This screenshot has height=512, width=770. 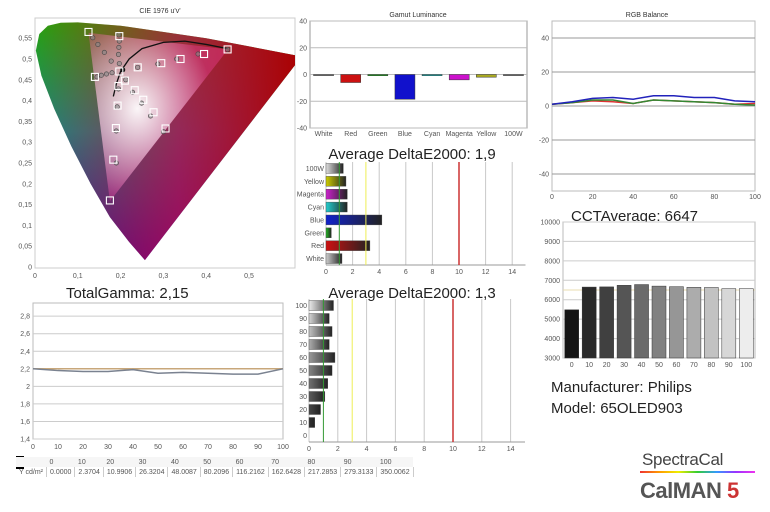 I want to click on cct-y-tick: 6000, so click(x=552, y=300).